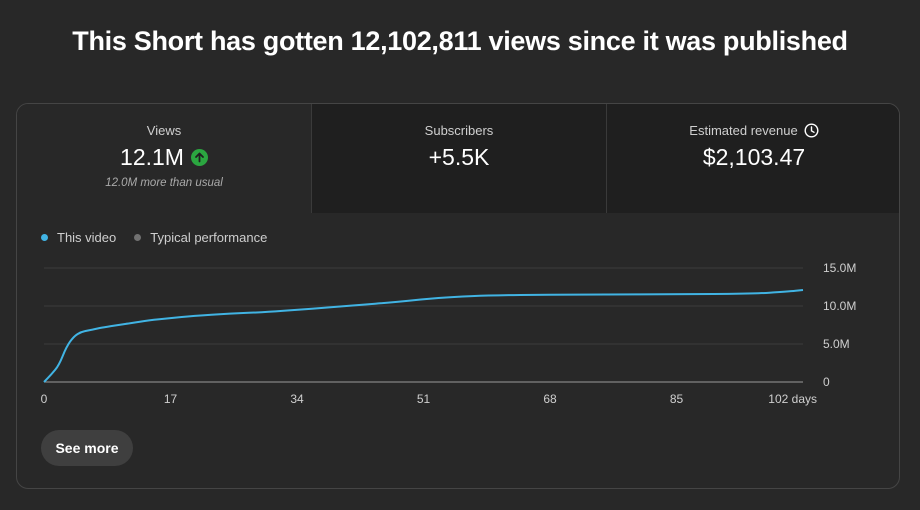  I want to click on metric-tab-views: Views 12.1M 12.0M more than usual, so click(164, 158).